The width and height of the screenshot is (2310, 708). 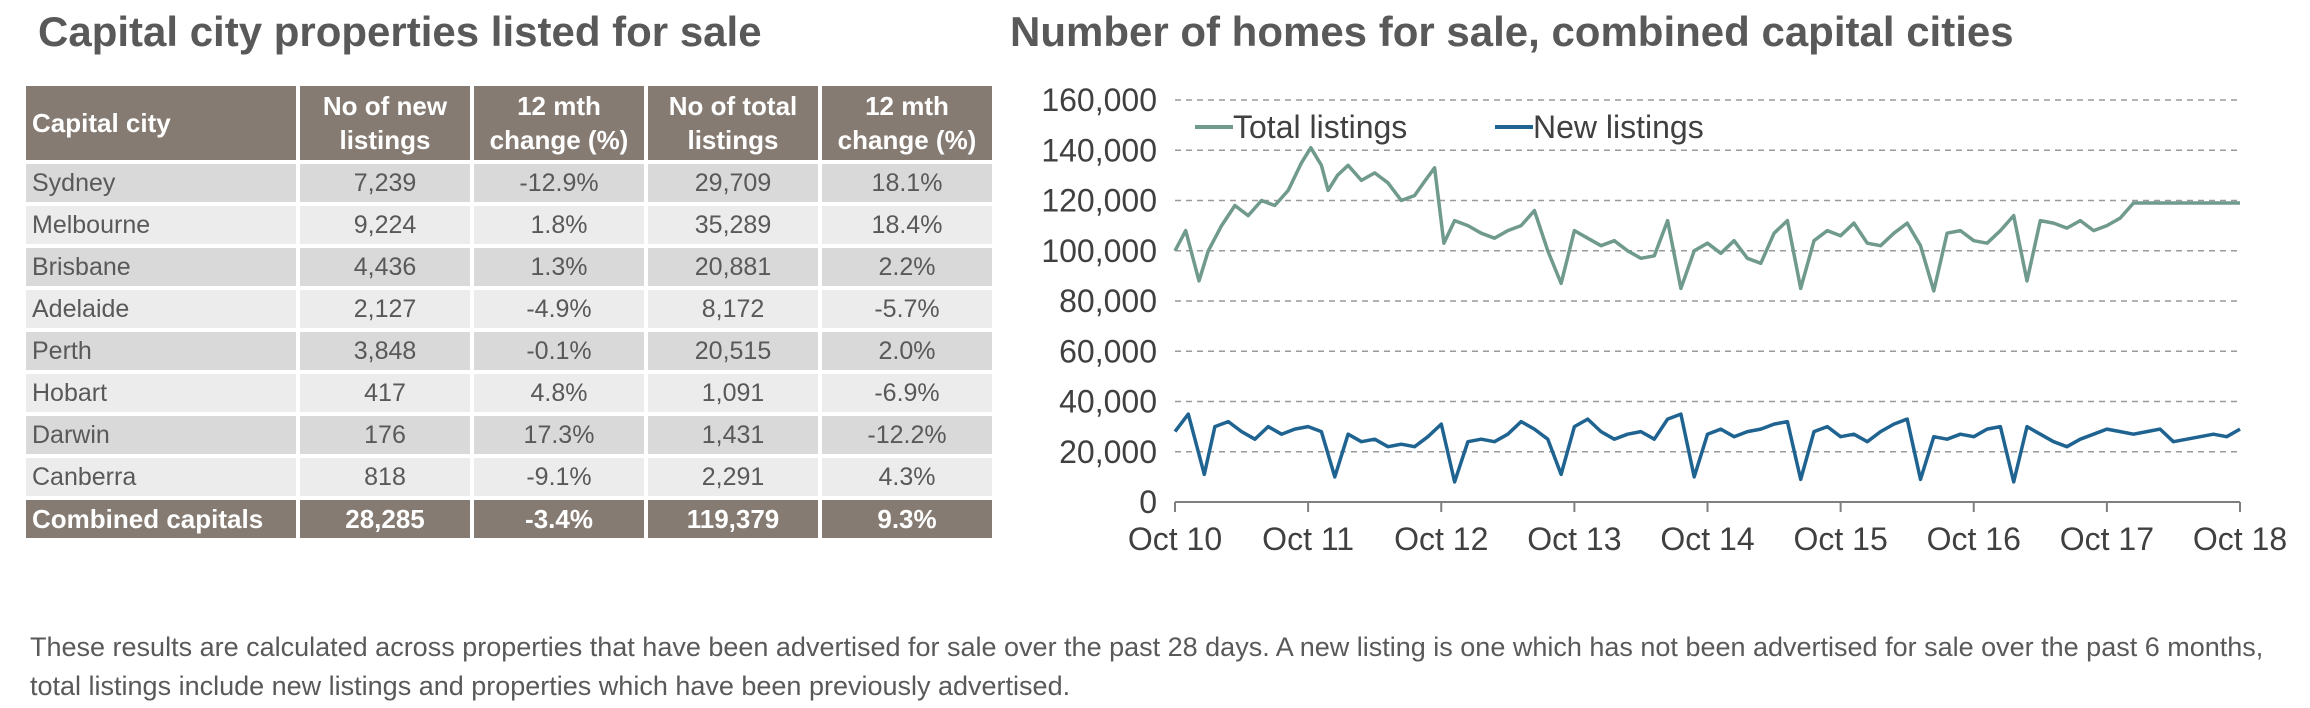 I want to click on y-tick-label: 100,000, so click(x=1099, y=251).